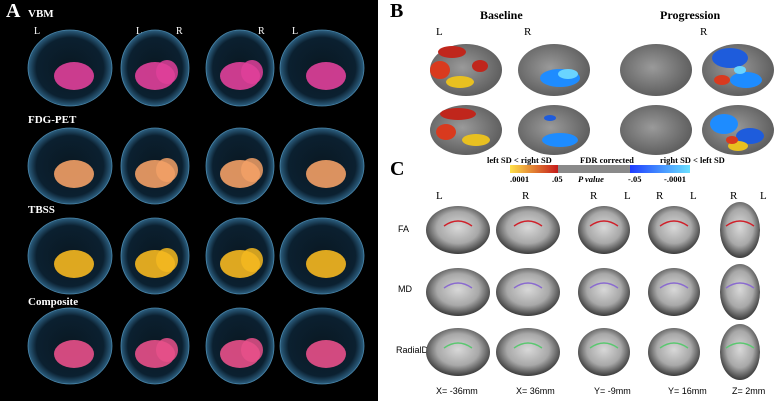  Describe the element at coordinates (41, 14) in the screenshot. I see `row-label-vbm: VBM` at that location.